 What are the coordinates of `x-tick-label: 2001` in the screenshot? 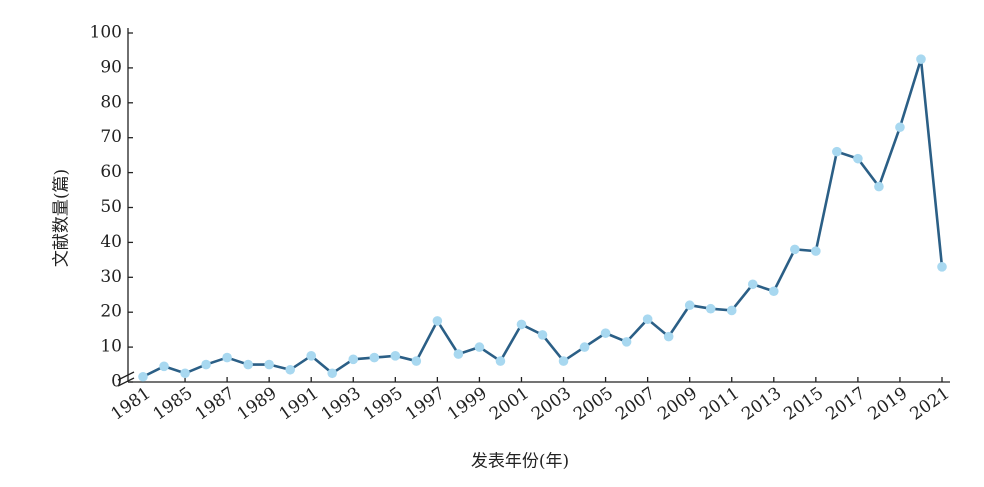 It's located at (509, 403).